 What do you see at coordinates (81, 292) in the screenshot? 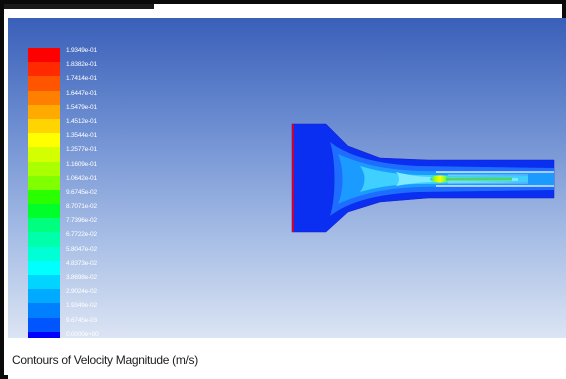
I see `legend-label: 2.9024e-02` at bounding box center [81, 292].